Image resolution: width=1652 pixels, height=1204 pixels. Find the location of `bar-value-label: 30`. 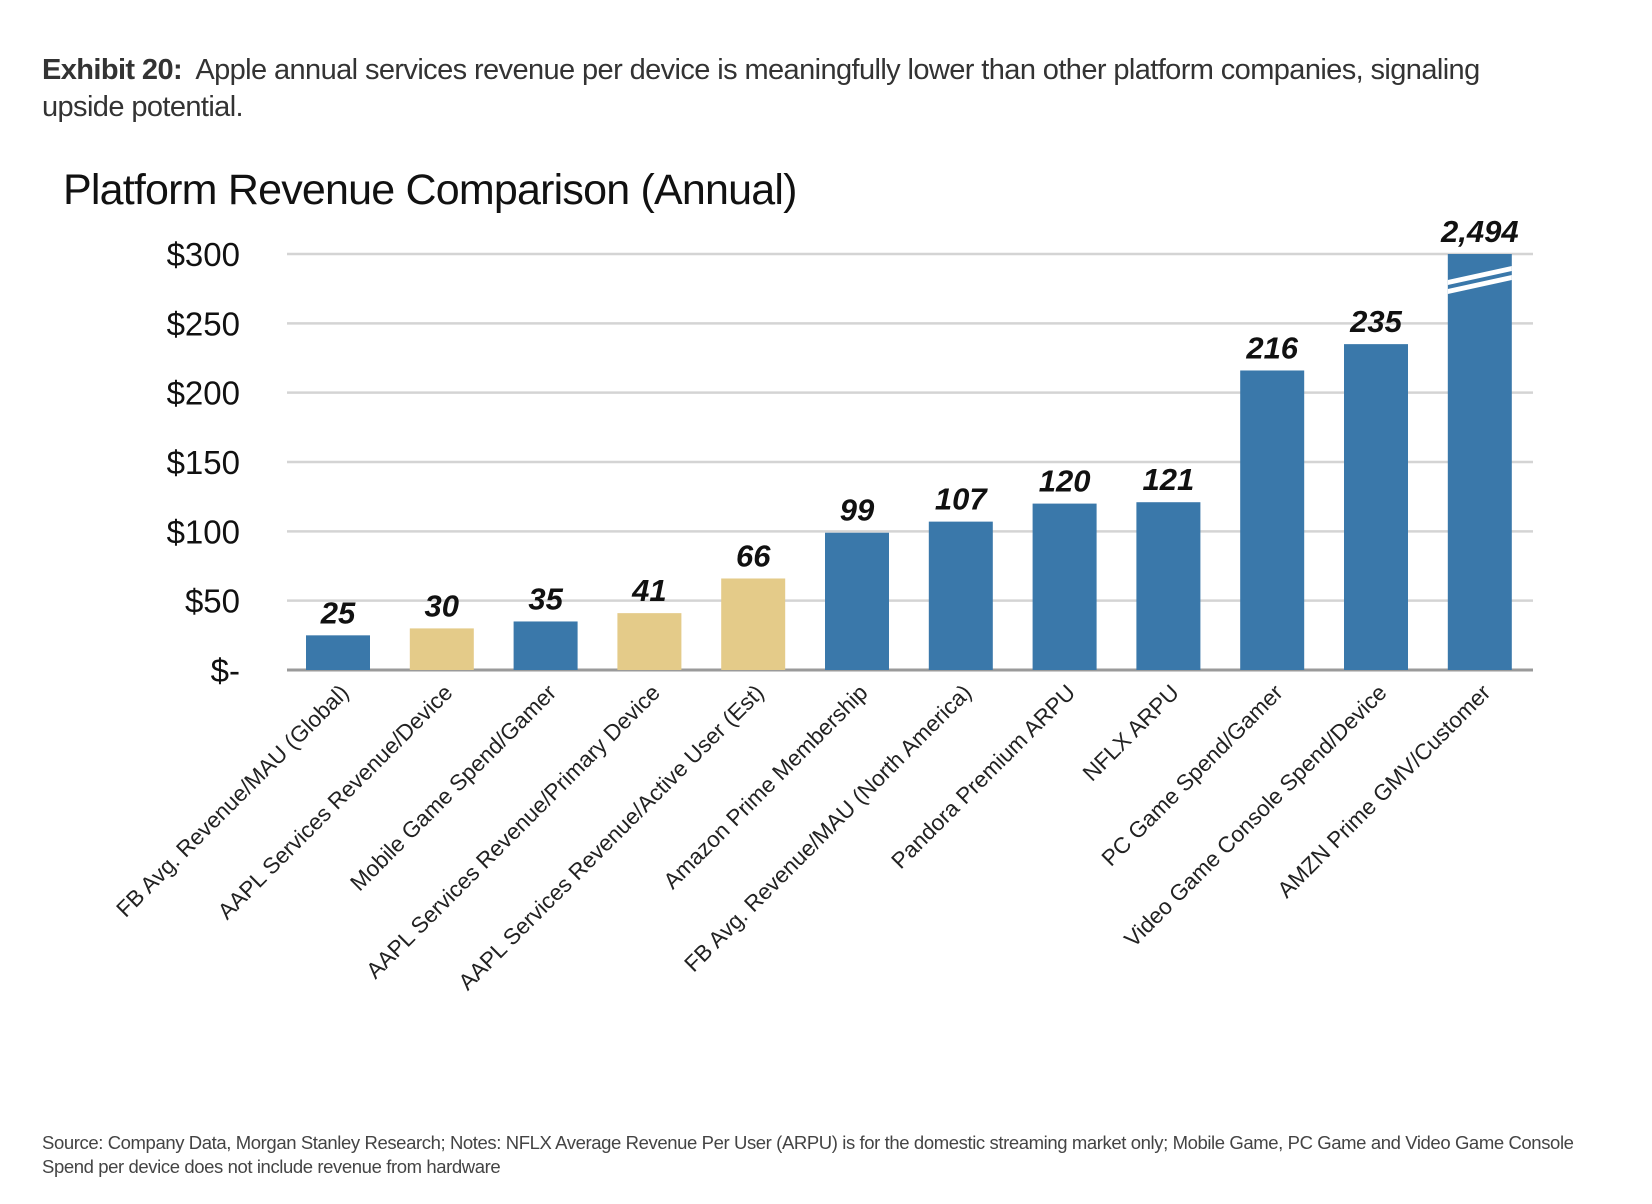

bar-value-label: 30 is located at coordinates (442, 605).